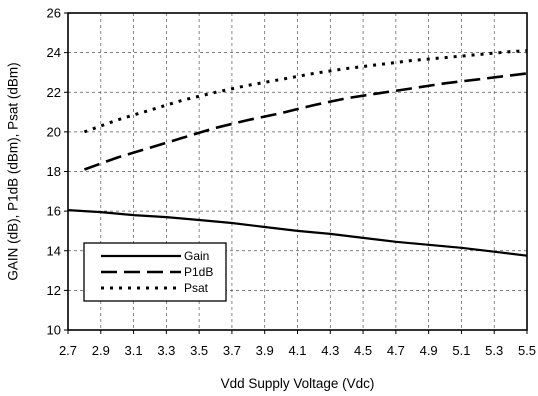  I want to click on x-tick-label: 3.7, so click(232, 350).